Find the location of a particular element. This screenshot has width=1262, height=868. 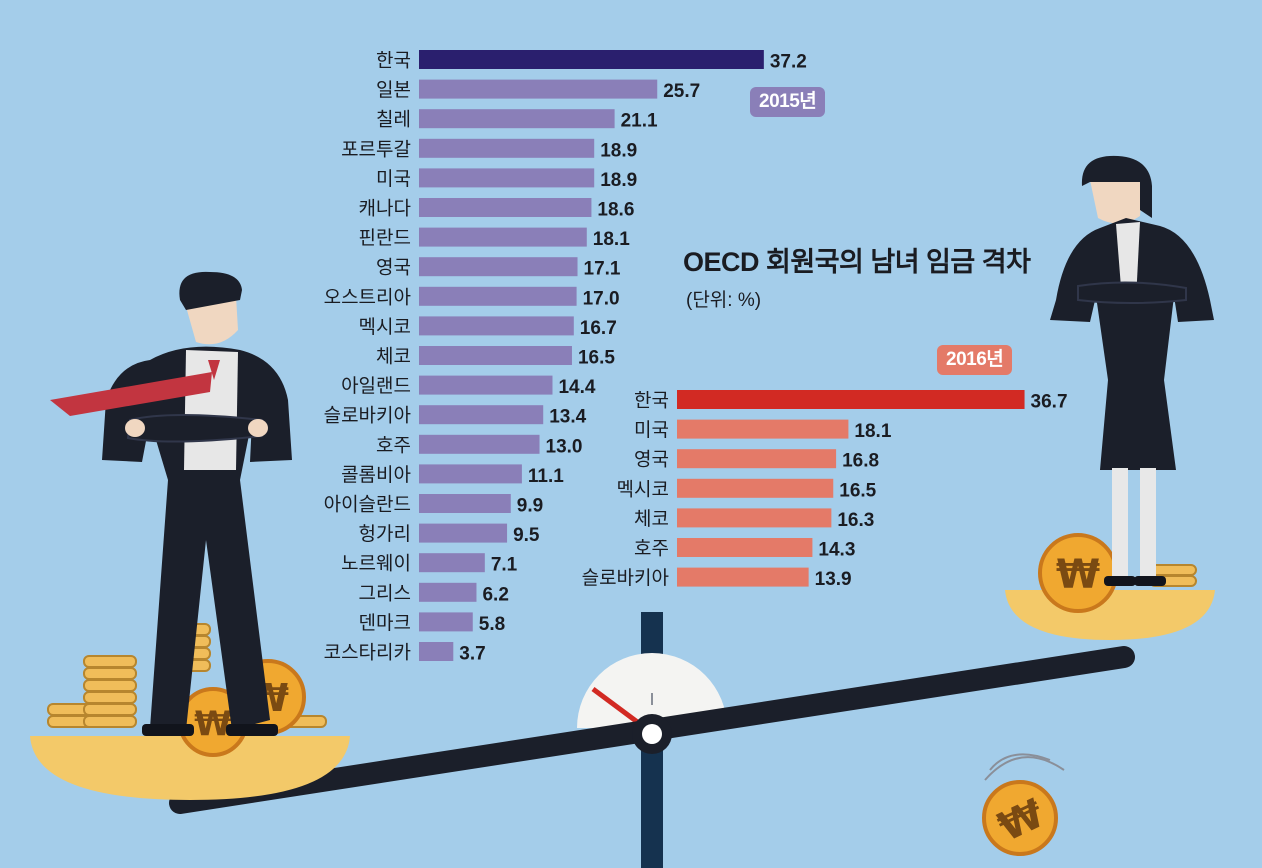

category-label-2016-1: 미국 is located at coordinates (651, 430).